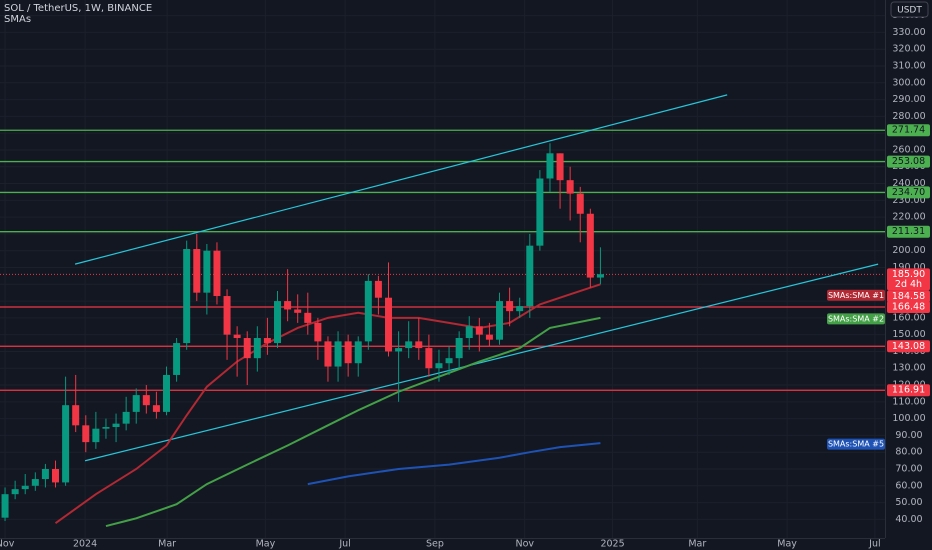 Image resolution: width=932 pixels, height=550 pixels. Describe the element at coordinates (908, 485) in the screenshot. I see `y-tick-label: 60.00` at that location.